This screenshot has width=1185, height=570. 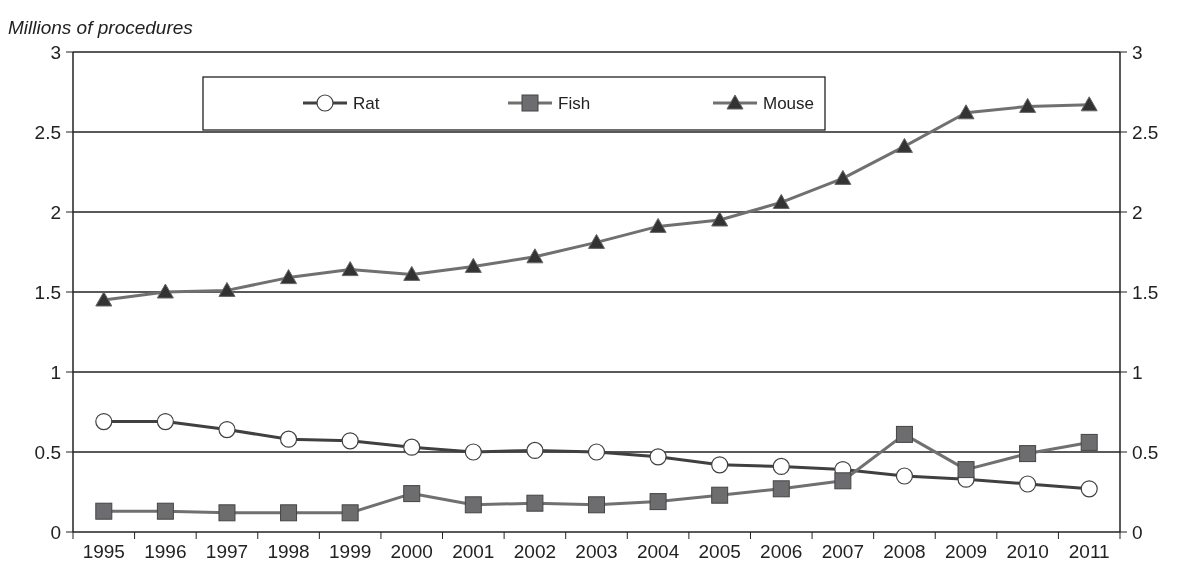 What do you see at coordinates (47, 132) in the screenshot?
I see `y-tick-label: 2.5` at bounding box center [47, 132].